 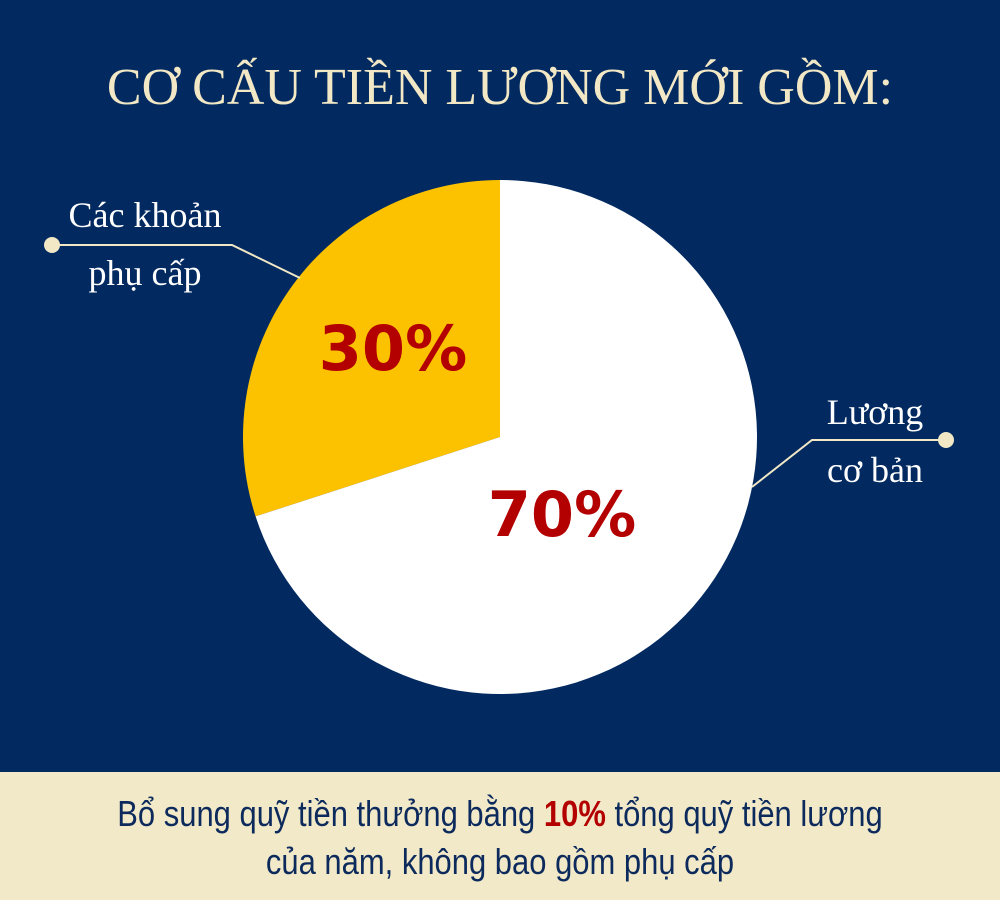 I want to click on label-line: cơ bản, so click(x=875, y=470).